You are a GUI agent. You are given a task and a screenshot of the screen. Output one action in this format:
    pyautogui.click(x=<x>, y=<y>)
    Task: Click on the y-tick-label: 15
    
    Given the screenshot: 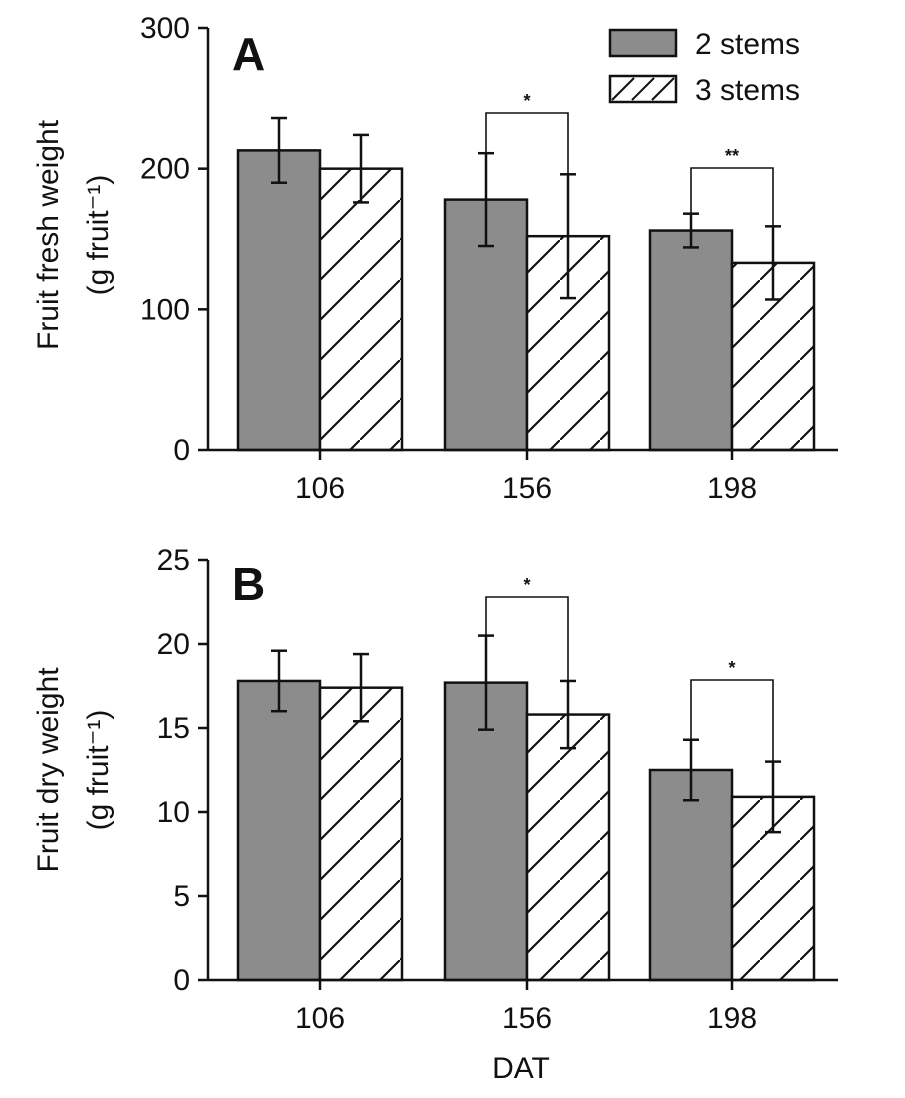 What is the action you would take?
    pyautogui.click(x=173, y=728)
    